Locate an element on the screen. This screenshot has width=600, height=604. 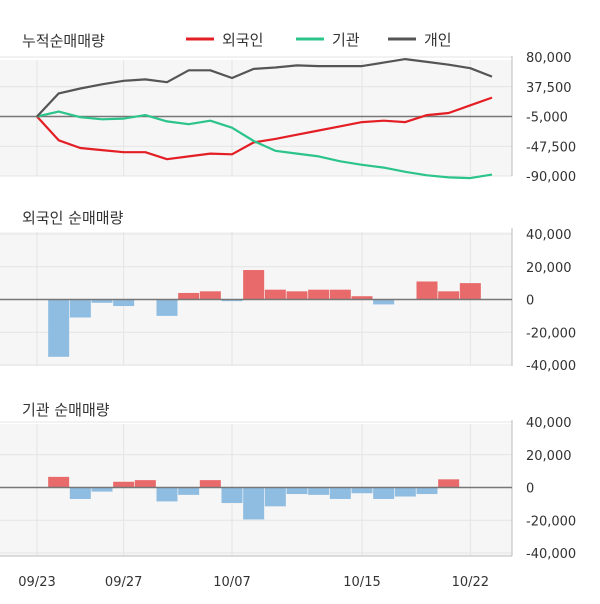
x-tick-label: 09/27 is located at coordinates (123, 582).